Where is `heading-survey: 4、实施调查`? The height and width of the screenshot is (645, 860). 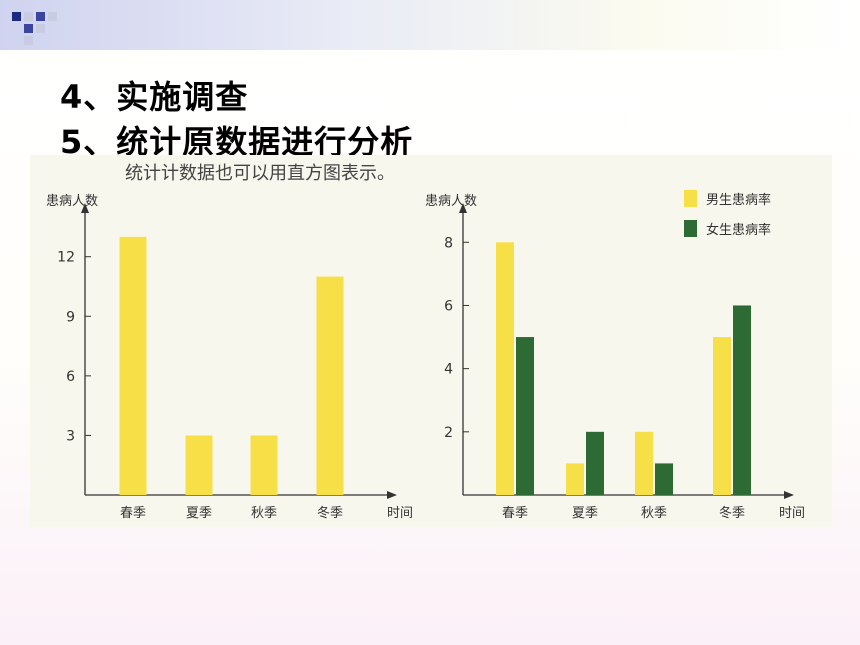
heading-survey: 4、实施调查 is located at coordinates (154, 97).